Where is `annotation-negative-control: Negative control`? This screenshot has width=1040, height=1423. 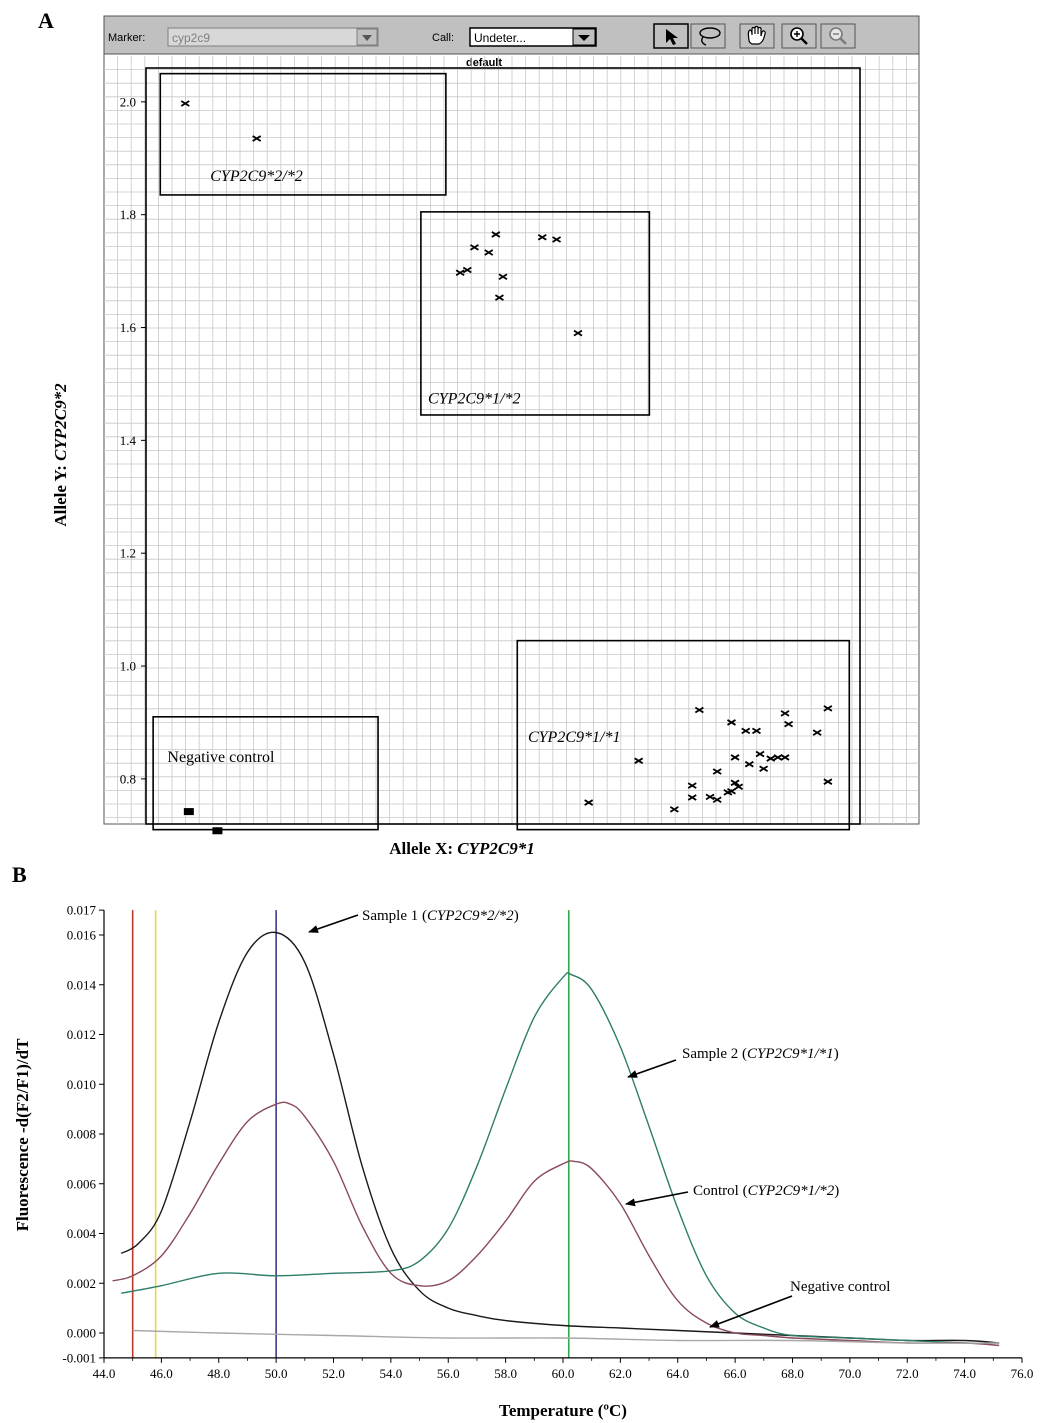 annotation-negative-control: Negative control is located at coordinates (799, 1303).